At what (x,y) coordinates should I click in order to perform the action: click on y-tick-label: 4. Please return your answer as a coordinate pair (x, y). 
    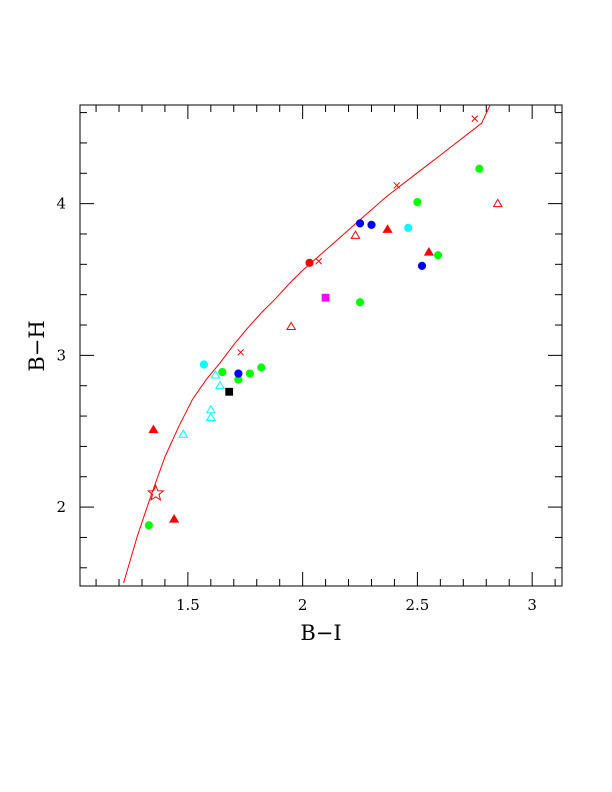
    Looking at the image, I should click on (61, 204).